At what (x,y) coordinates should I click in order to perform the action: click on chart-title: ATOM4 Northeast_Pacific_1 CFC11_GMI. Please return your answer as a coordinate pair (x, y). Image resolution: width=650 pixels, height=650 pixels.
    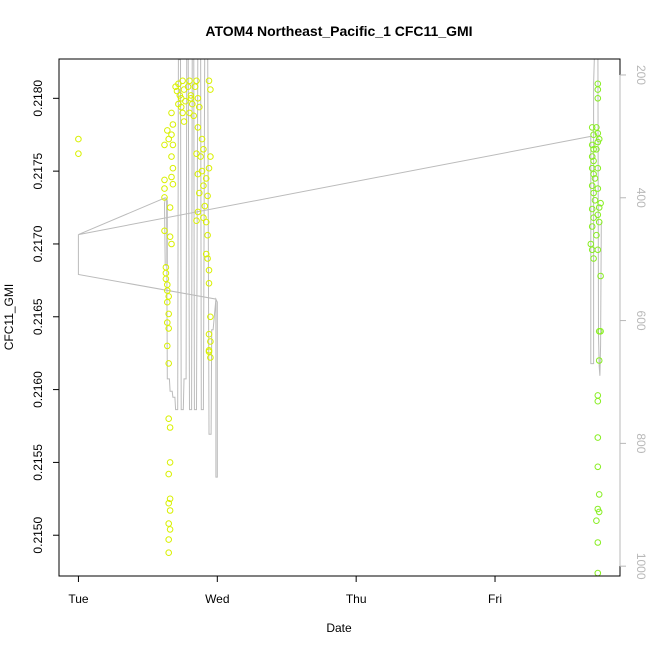
    Looking at the image, I should click on (338, 31).